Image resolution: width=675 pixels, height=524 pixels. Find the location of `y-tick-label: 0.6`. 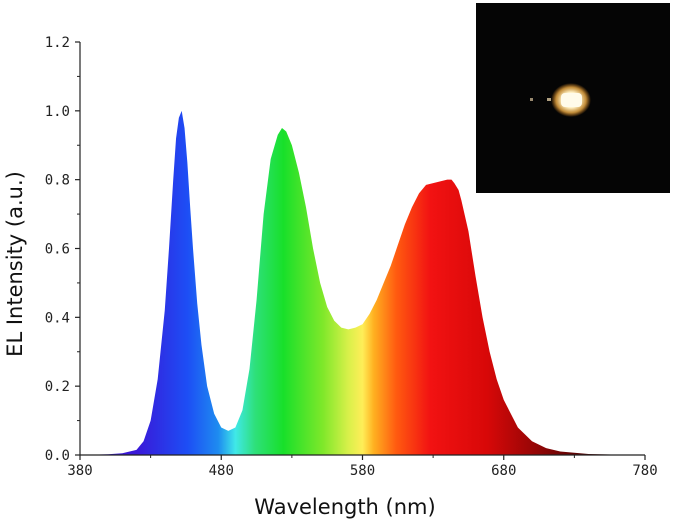

y-tick-label: 0.6 is located at coordinates (57, 250).